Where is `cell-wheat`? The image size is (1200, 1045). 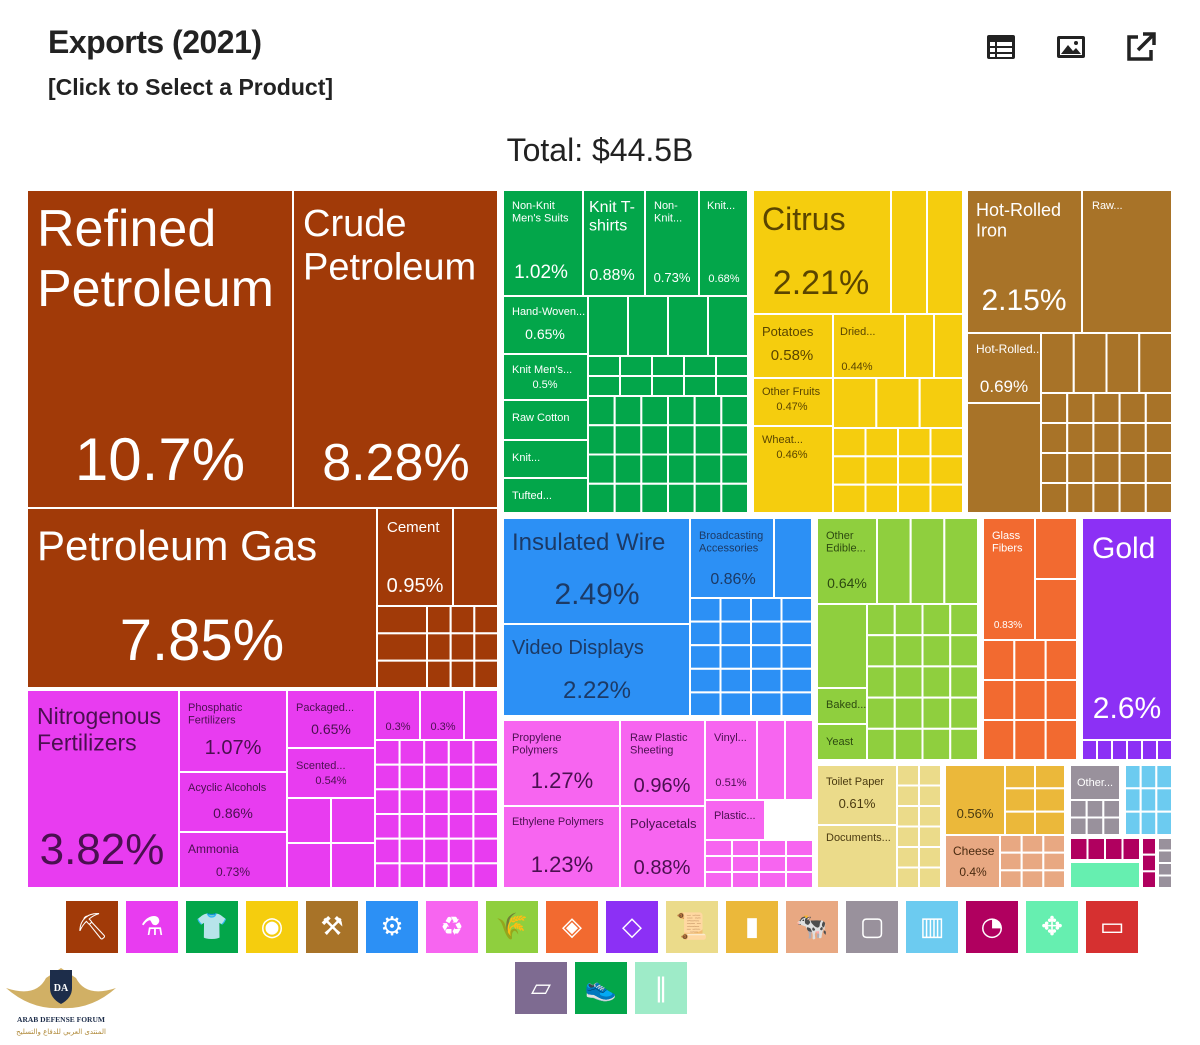
cell-wheat is located at coordinates (793, 469).